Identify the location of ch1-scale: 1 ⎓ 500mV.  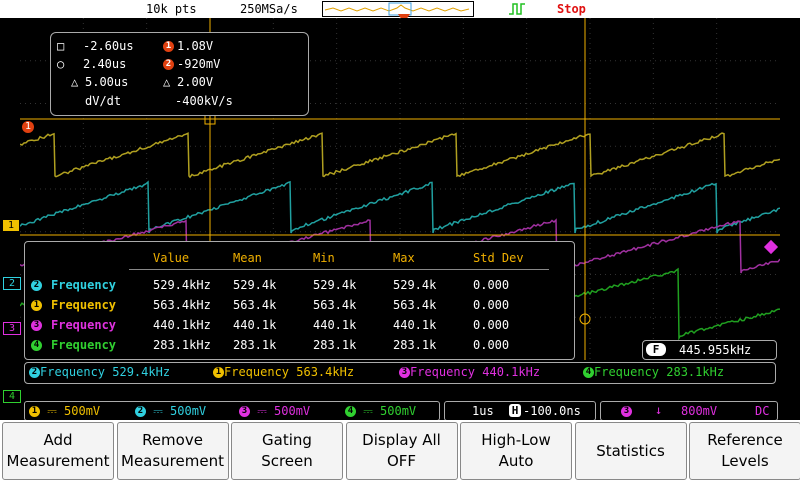
(64, 411).